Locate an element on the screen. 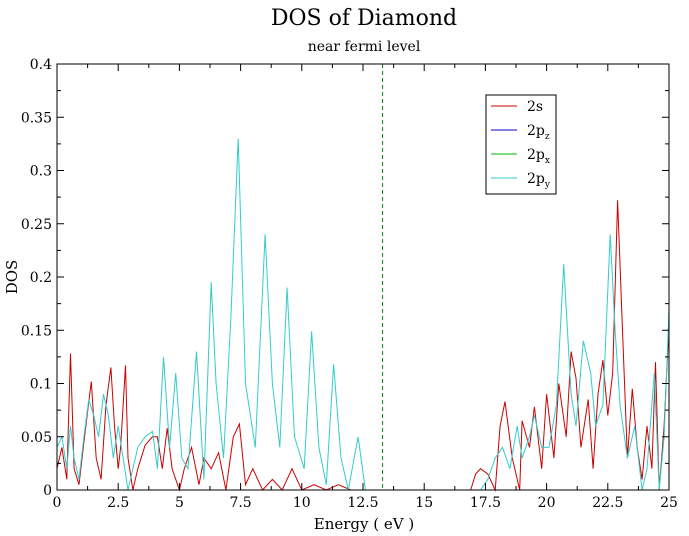 The width and height of the screenshot is (689, 536). x-tick-label: 15 is located at coordinates (424, 503).